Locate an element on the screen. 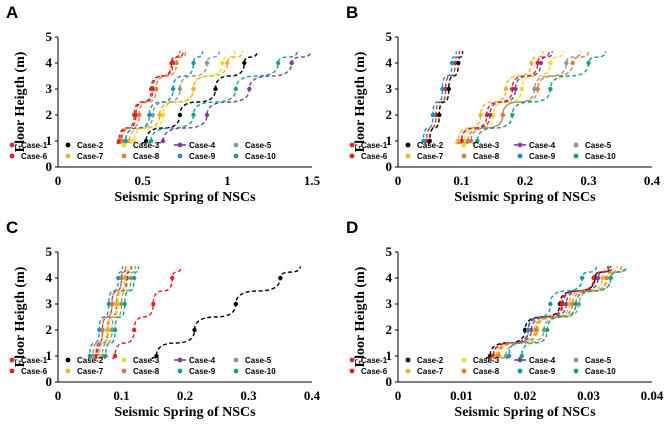  y-tick-label: 1 is located at coordinates (389, 140).